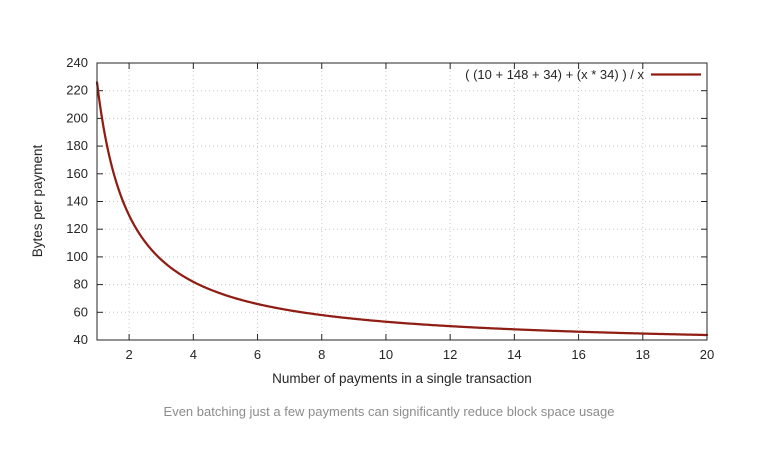  I want to click on x-tick-label: 14, so click(514, 354).